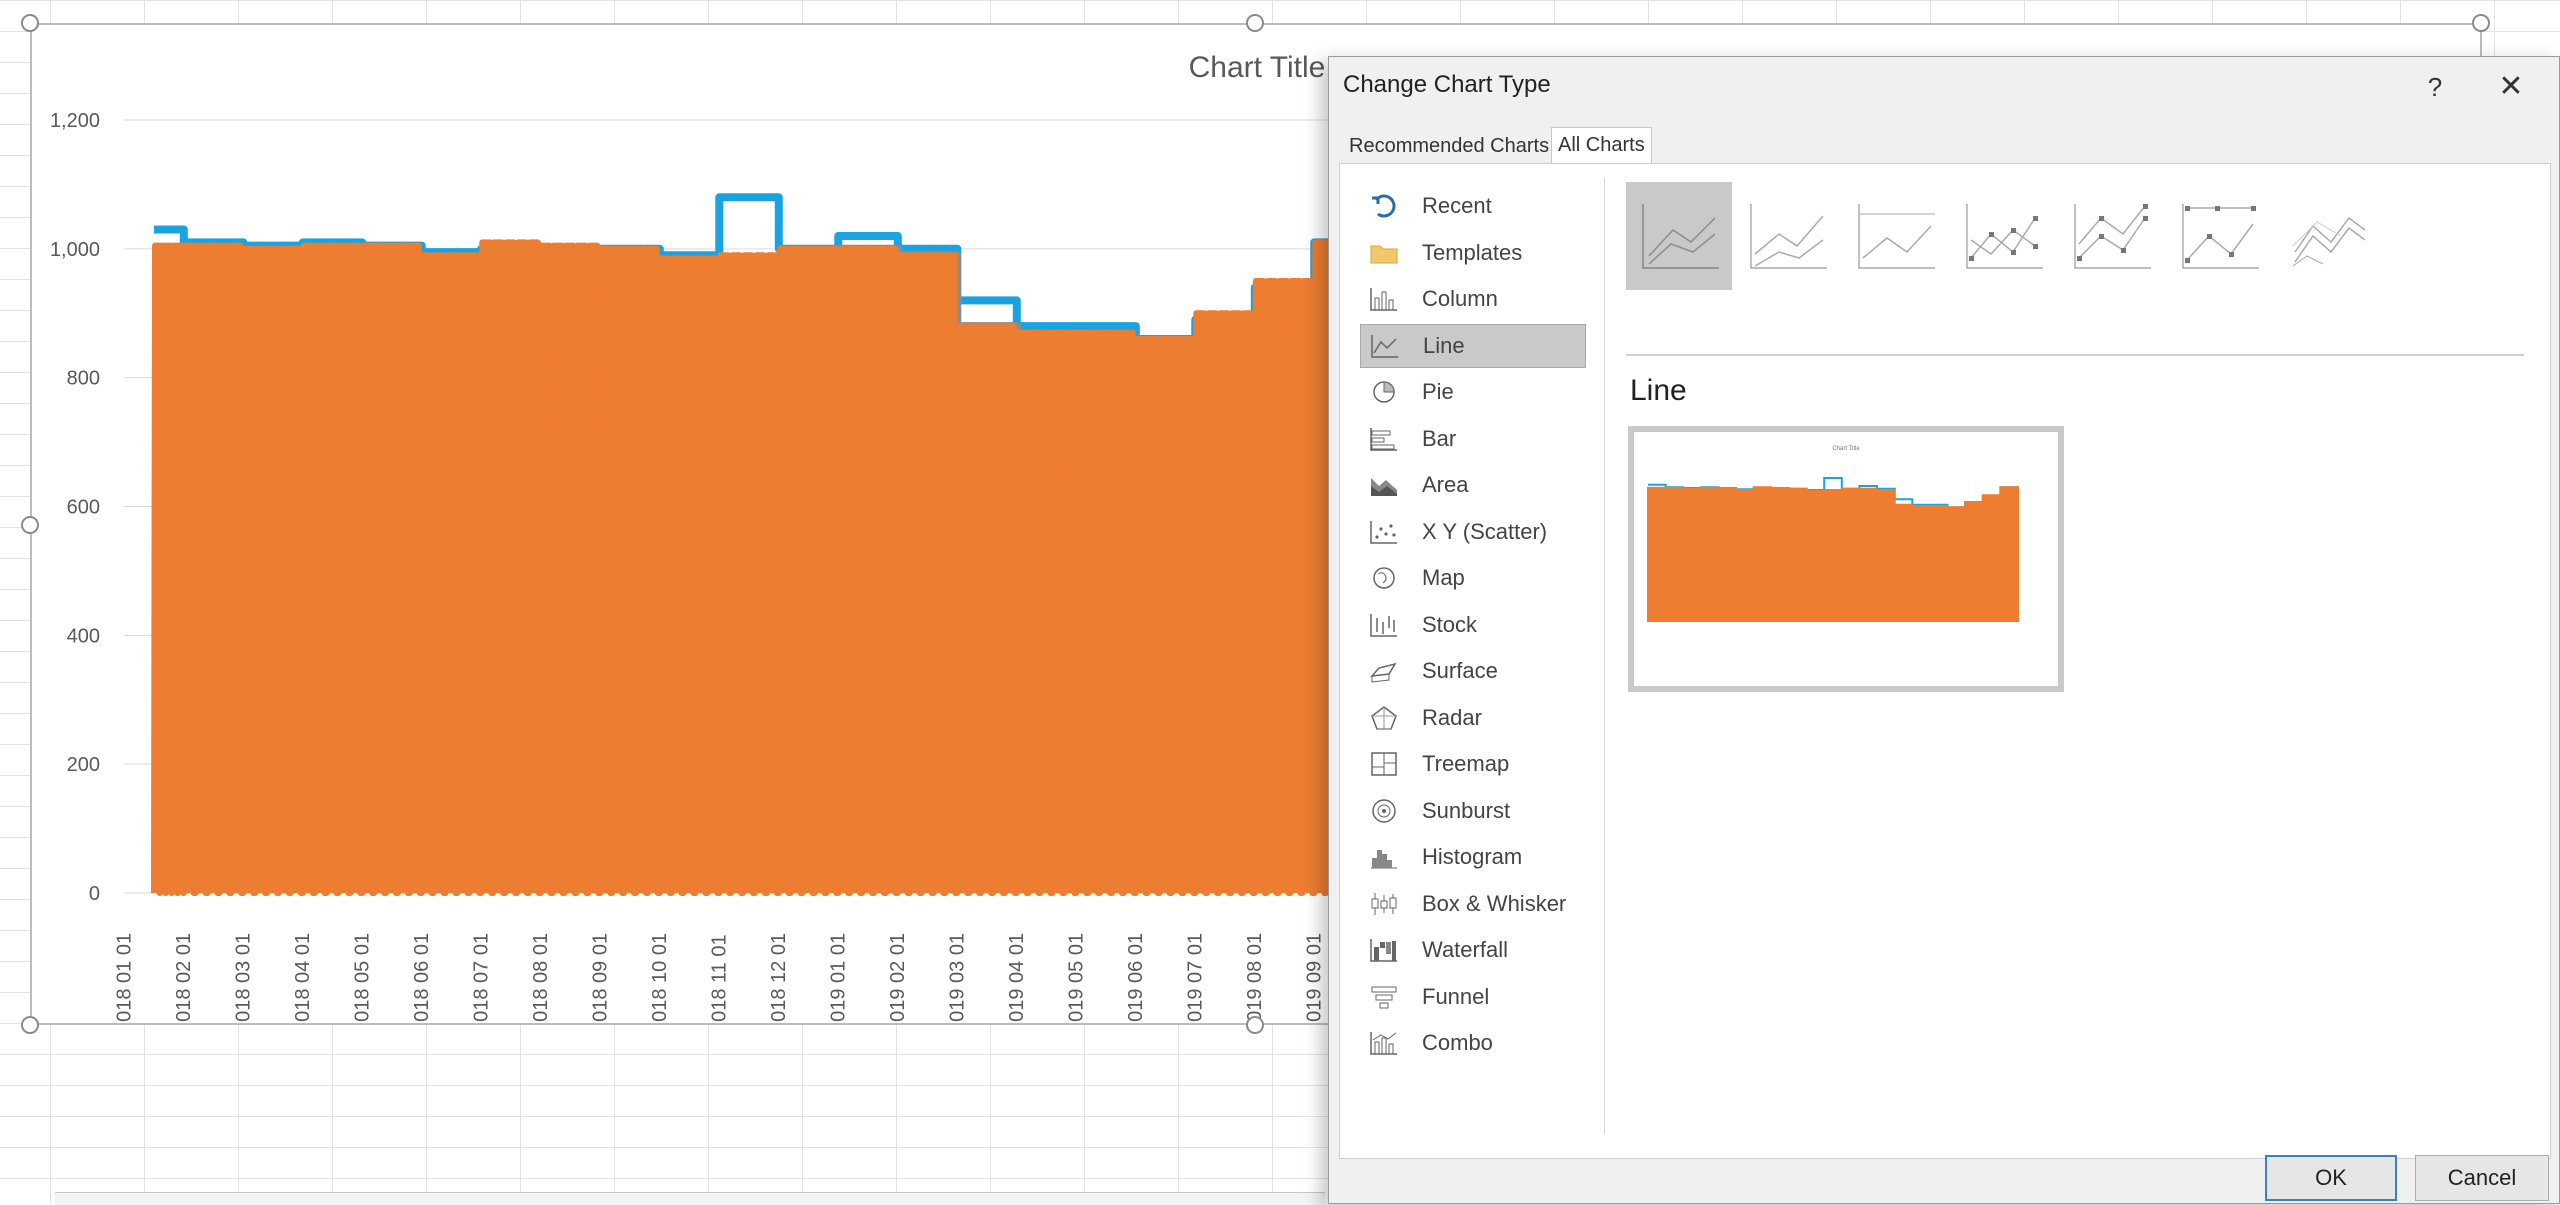 This screenshot has width=2560, height=1205. I want to click on x-tick-label: 2018 03 01, so click(243, 978).